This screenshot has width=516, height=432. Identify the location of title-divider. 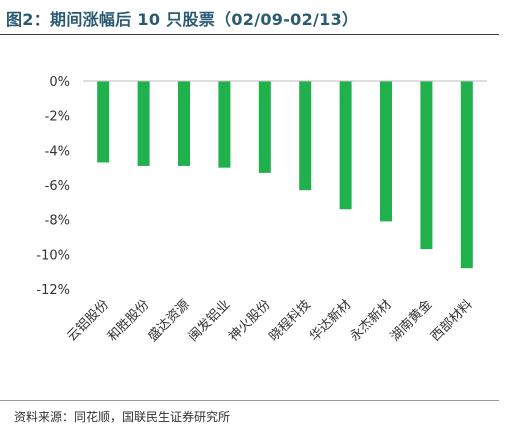
(249, 34).